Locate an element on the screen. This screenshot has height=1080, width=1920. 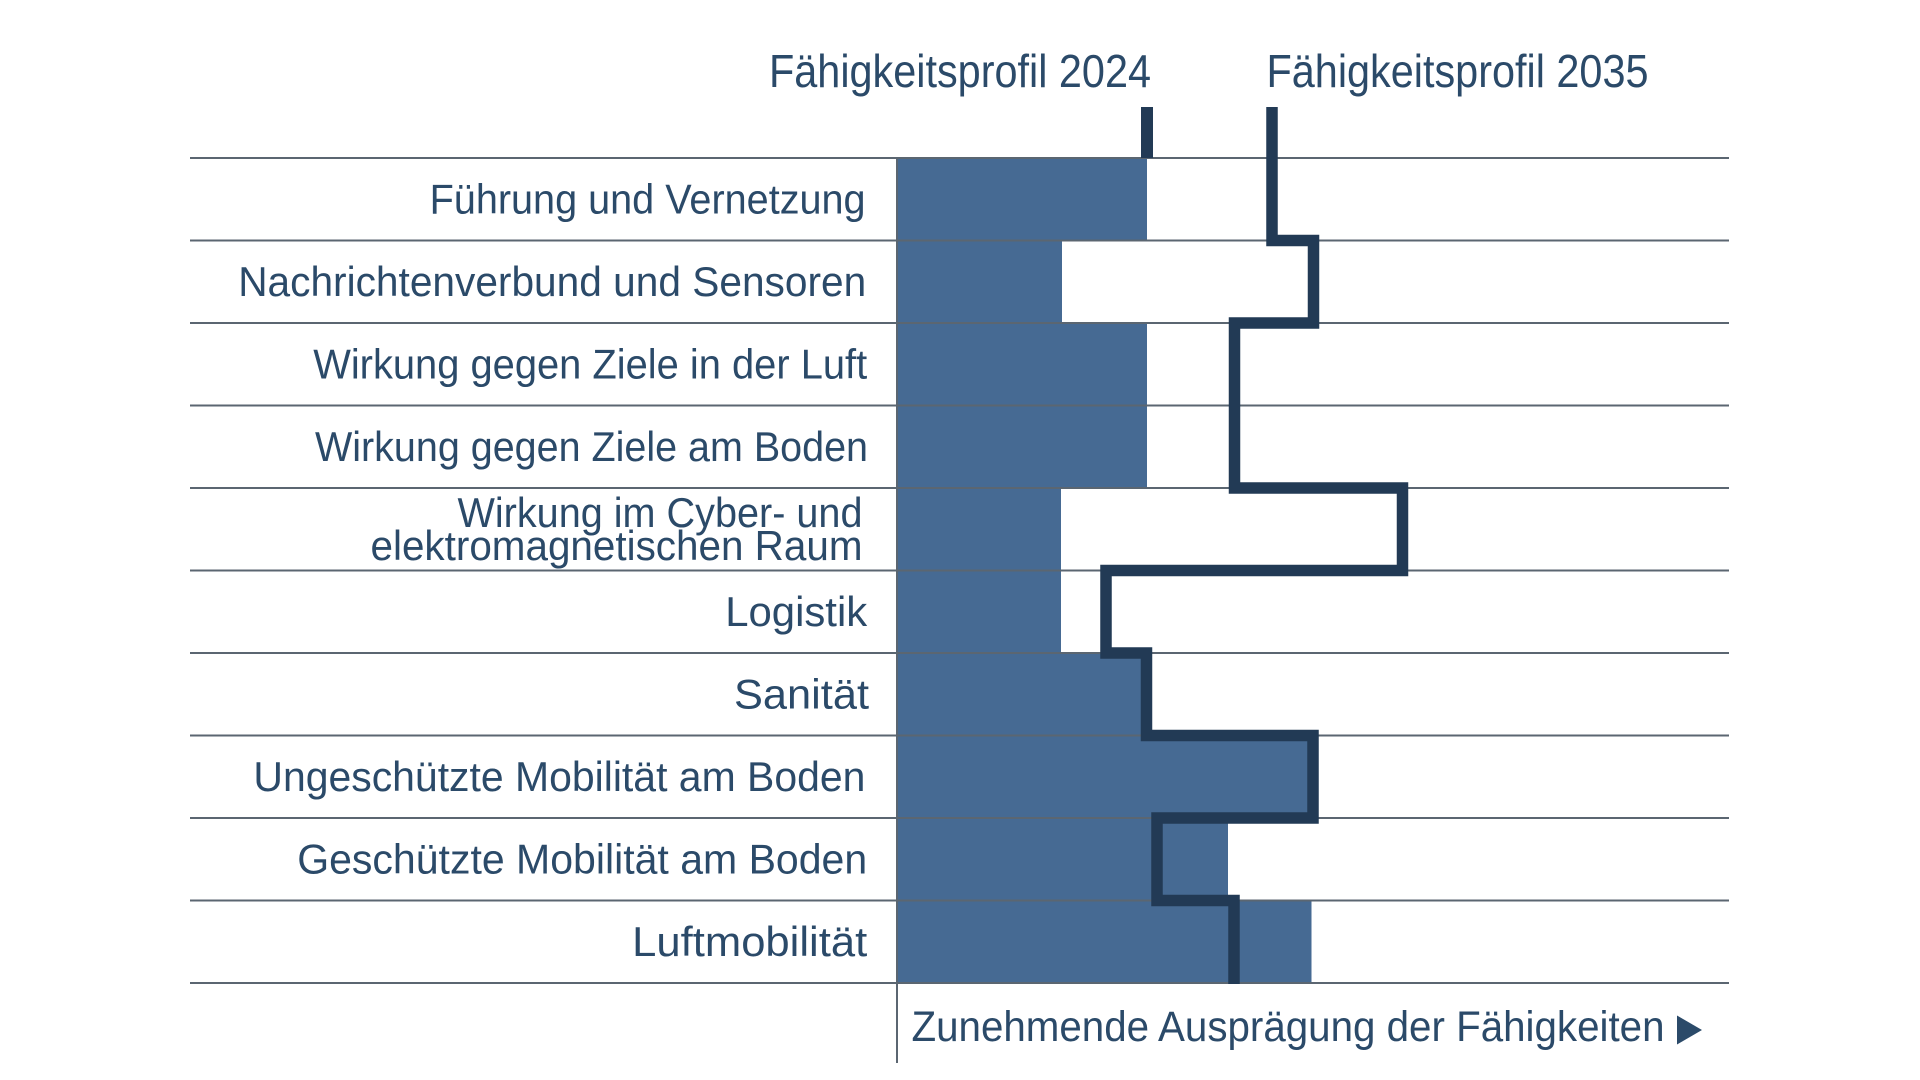
svg-text: Wirkung gegen Ziele am Boden is located at coordinates (591, 446).